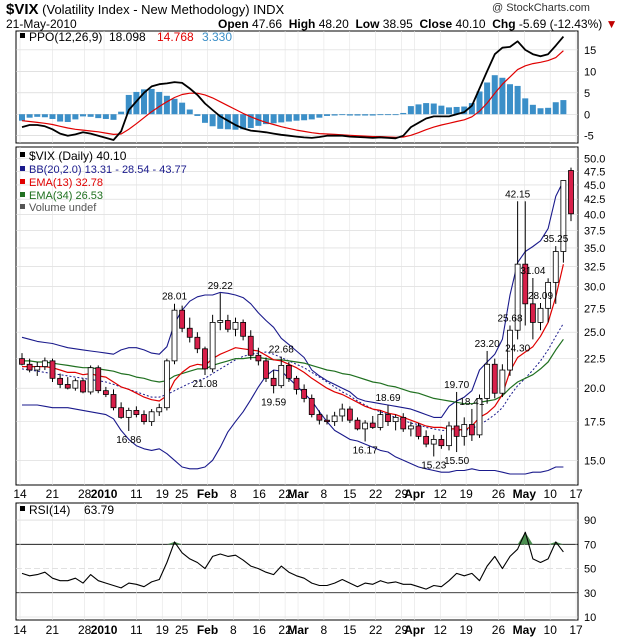 The width and height of the screenshot is (620, 639). I want to click on x-axis-label: 26, so click(499, 494).